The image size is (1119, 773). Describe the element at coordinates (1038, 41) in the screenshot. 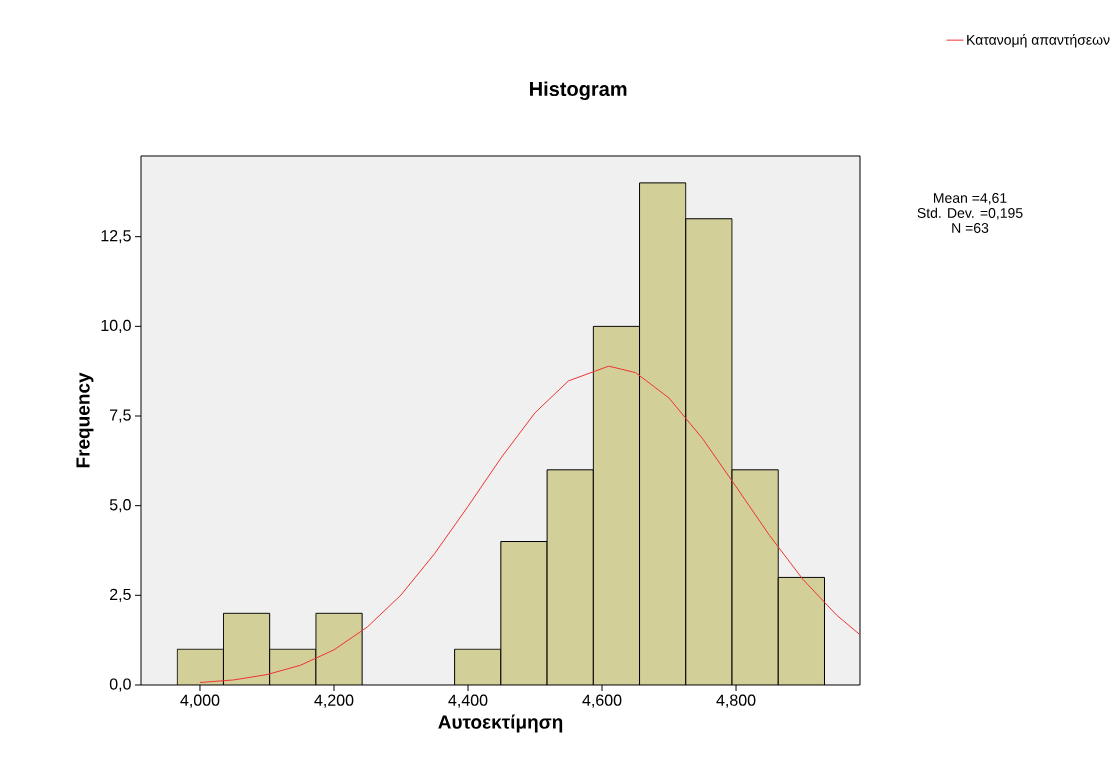

I see `legend-label: Κατανομή απαντήσεων` at that location.